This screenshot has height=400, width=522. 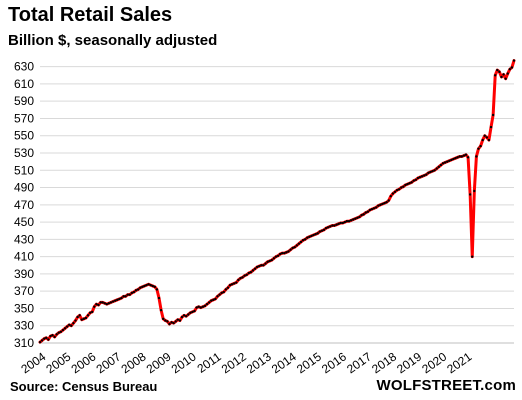 I want to click on y-tick-label: 330, so click(x=24, y=326).